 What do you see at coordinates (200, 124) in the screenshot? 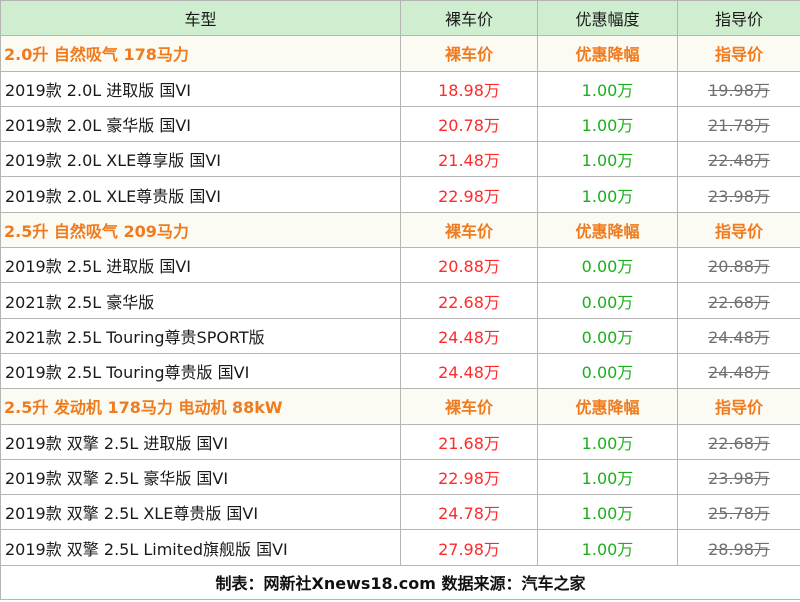
I see `model-name: 2019款 2.0L 豪华版 国VI` at bounding box center [200, 124].